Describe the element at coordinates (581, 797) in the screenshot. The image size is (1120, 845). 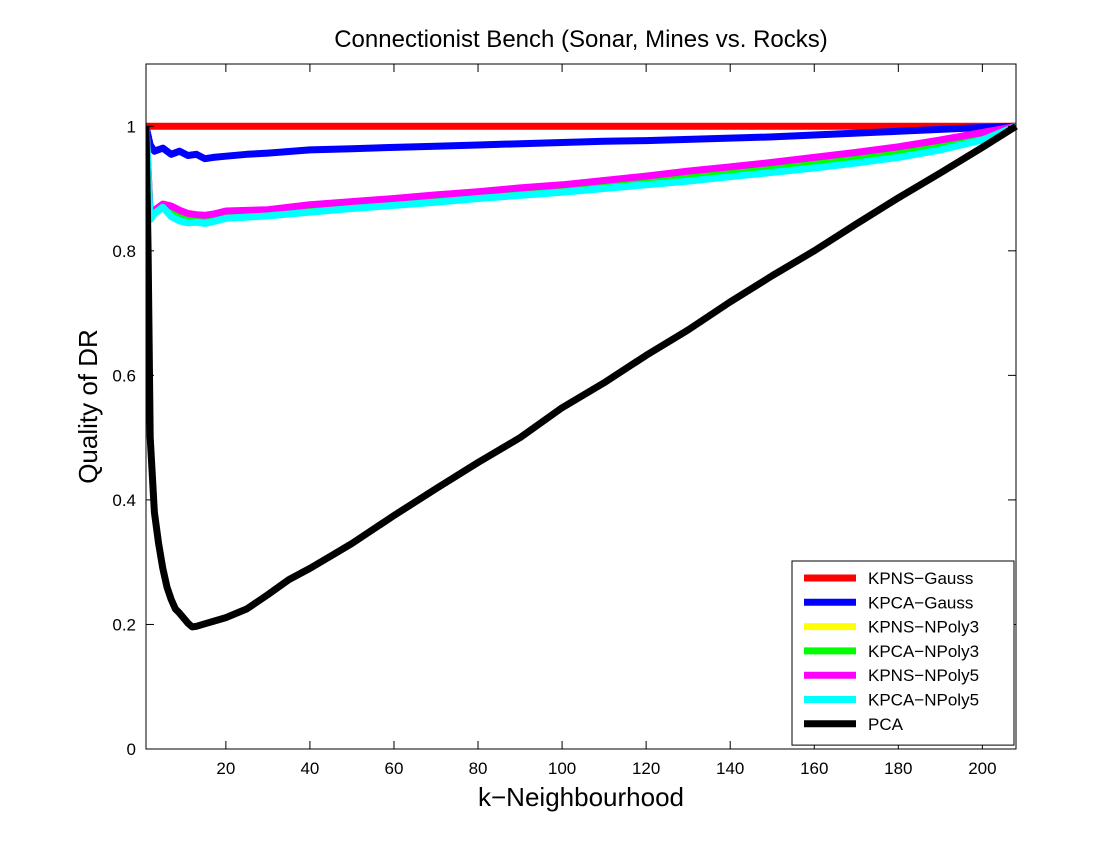
I see `x-axis-title: k−Neighbourhood` at that location.